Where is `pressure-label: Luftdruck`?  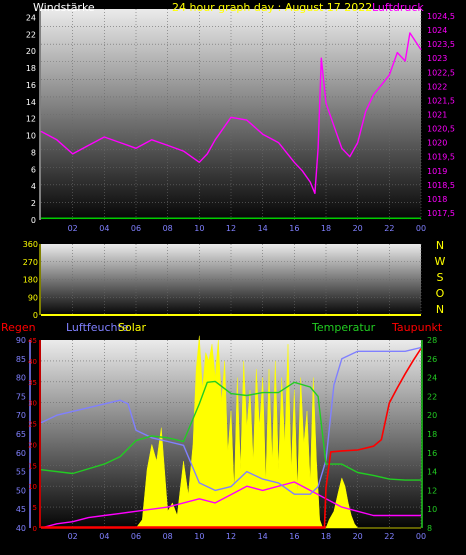
pressure-label: Luftdruck is located at coordinates (398, 7).